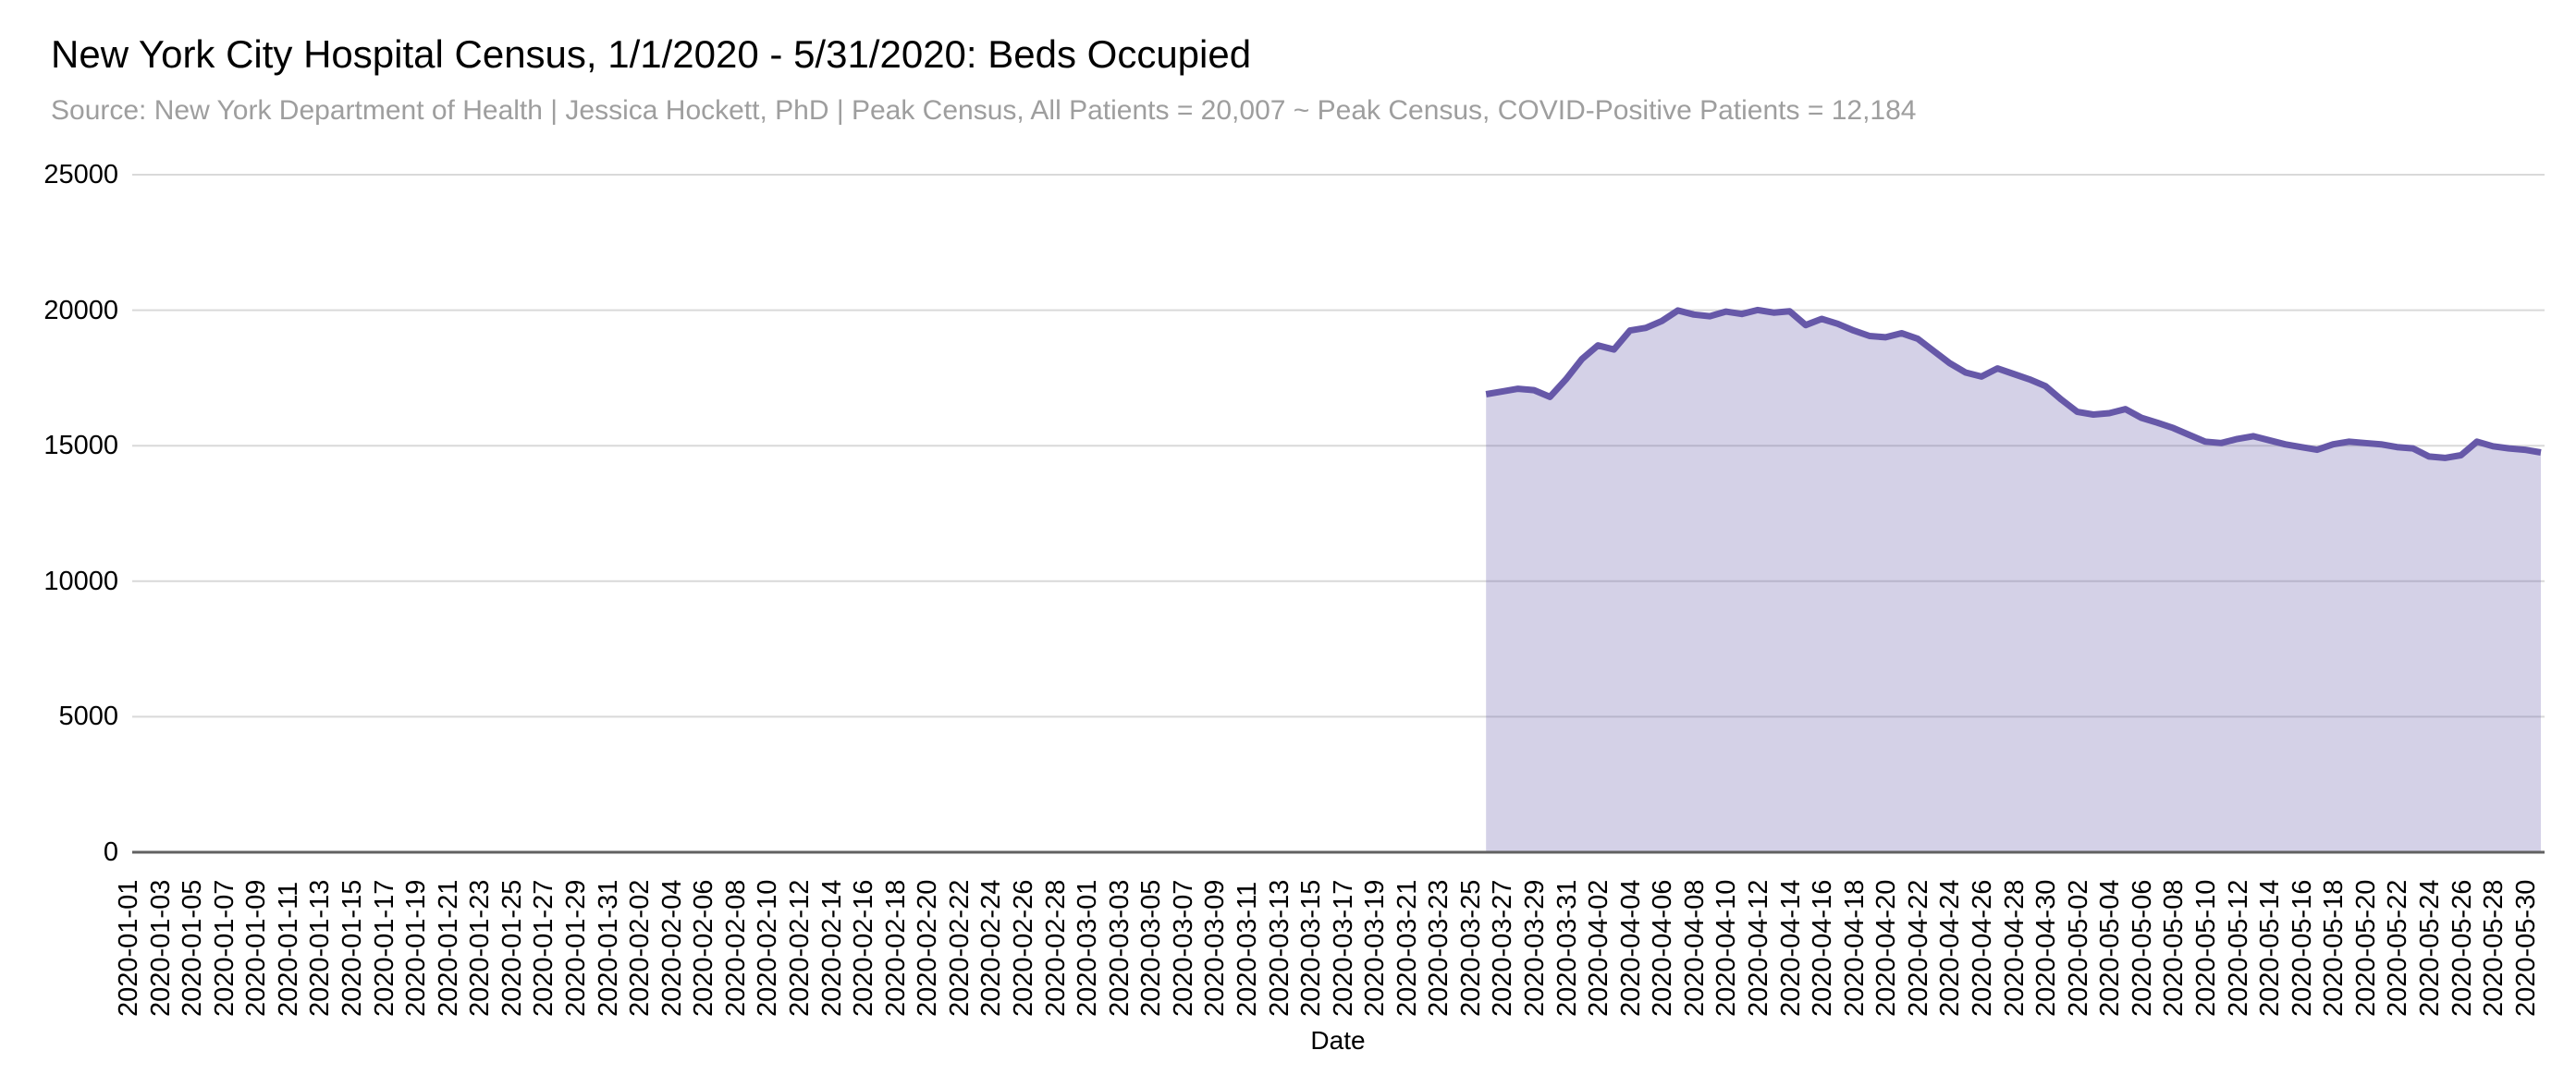 The height and width of the screenshot is (1087, 2576). What do you see at coordinates (1183, 948) in the screenshot?
I see `x-tick-label-2020-03-07: 2020-03-07` at bounding box center [1183, 948].